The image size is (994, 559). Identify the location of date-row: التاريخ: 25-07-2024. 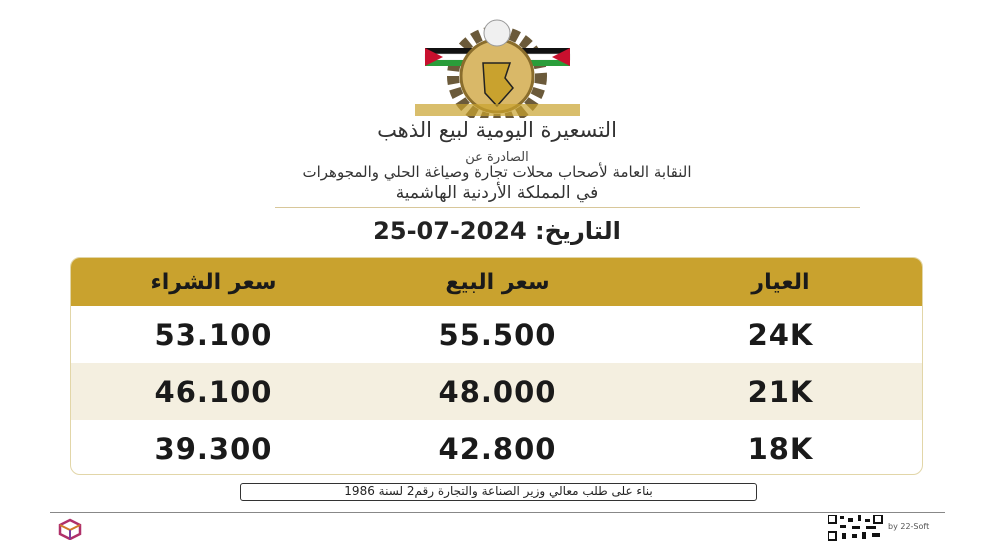
(497, 231).